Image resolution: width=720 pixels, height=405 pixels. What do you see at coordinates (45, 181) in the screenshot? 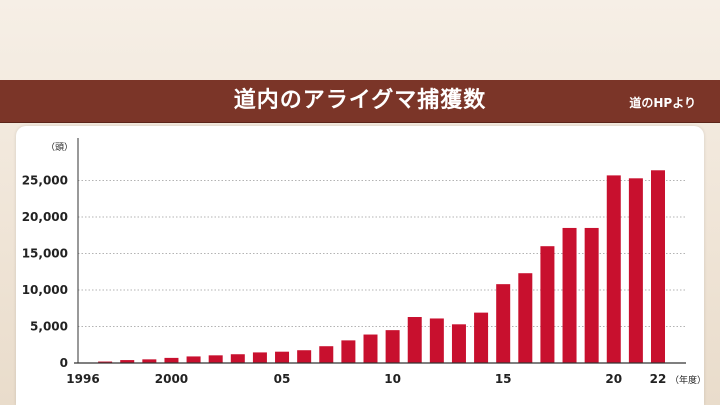
I see `y-tick-label: 25,000` at bounding box center [45, 181].